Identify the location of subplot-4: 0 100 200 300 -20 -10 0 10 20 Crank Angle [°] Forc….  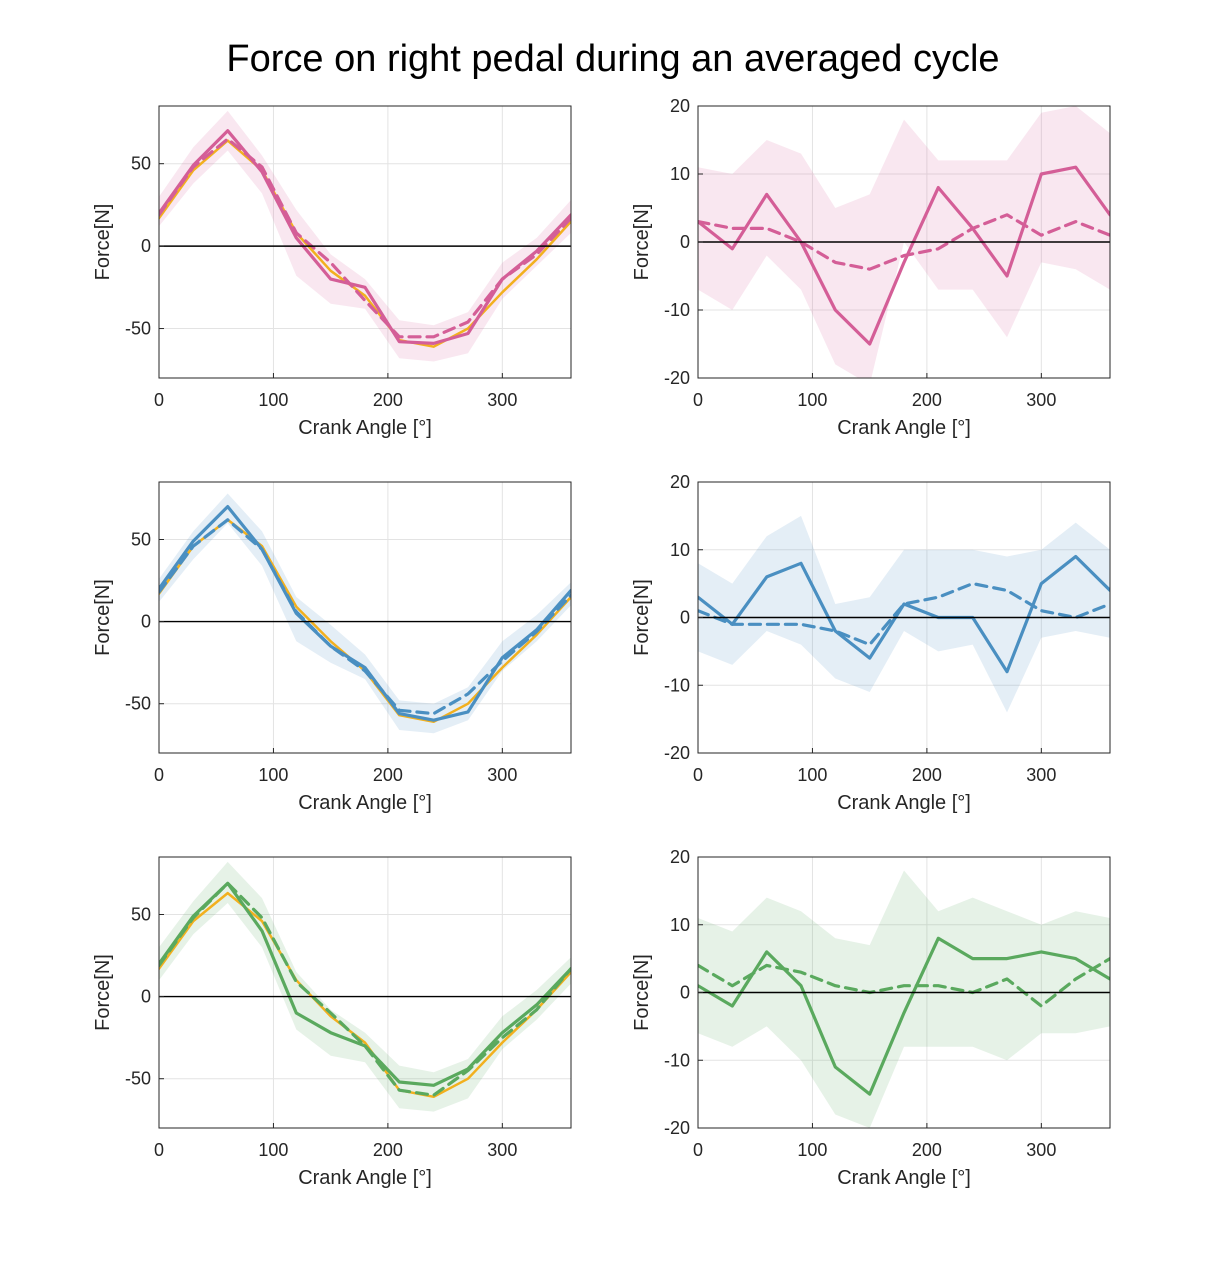
(871, 643).